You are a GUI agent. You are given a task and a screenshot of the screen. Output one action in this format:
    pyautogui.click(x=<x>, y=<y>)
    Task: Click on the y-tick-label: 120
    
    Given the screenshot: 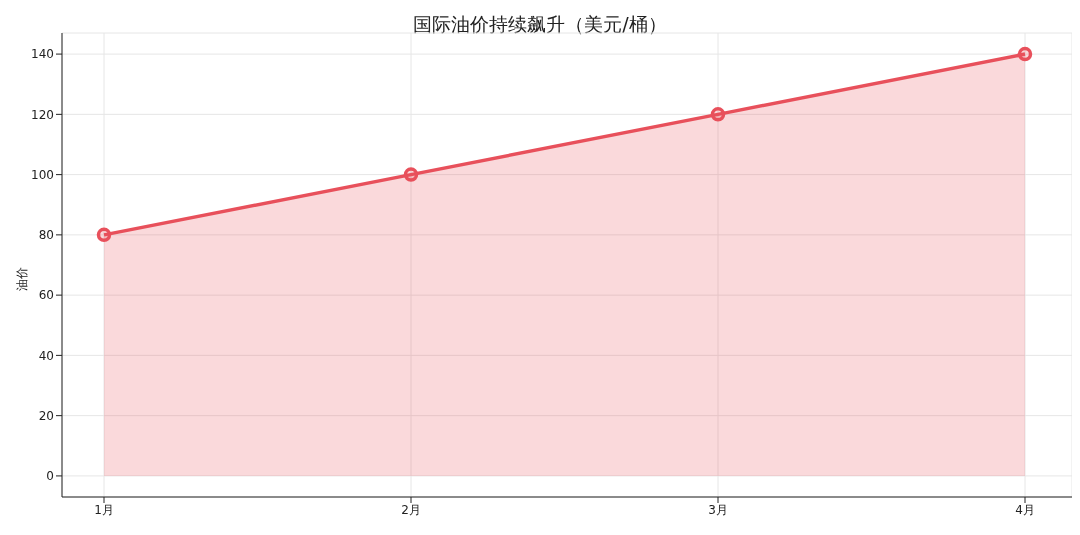 What is the action you would take?
    pyautogui.click(x=42, y=114)
    